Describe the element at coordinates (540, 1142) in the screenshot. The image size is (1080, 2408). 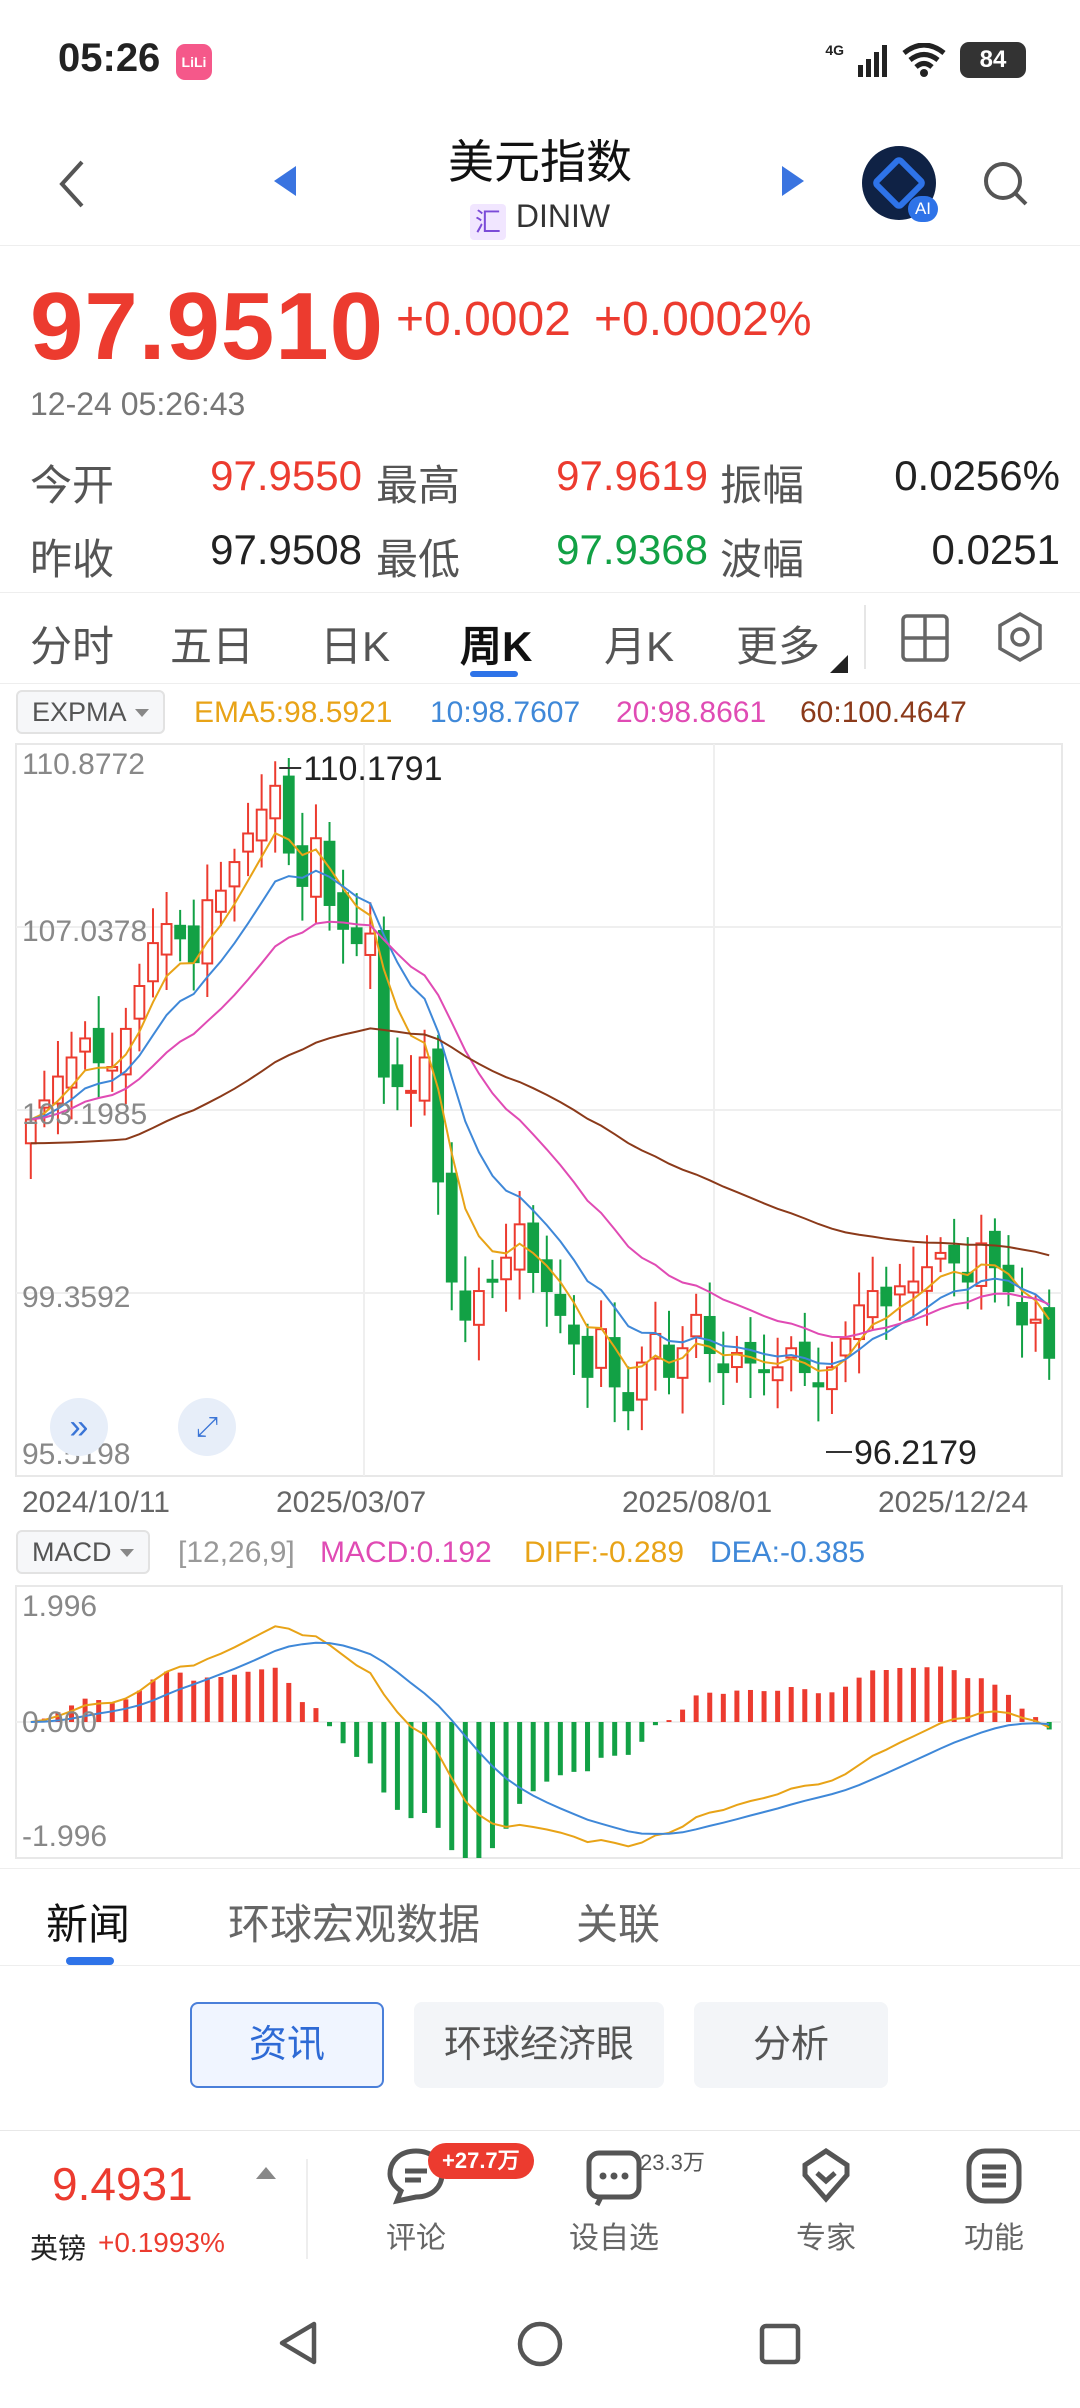
I see `ema60-line` at that location.